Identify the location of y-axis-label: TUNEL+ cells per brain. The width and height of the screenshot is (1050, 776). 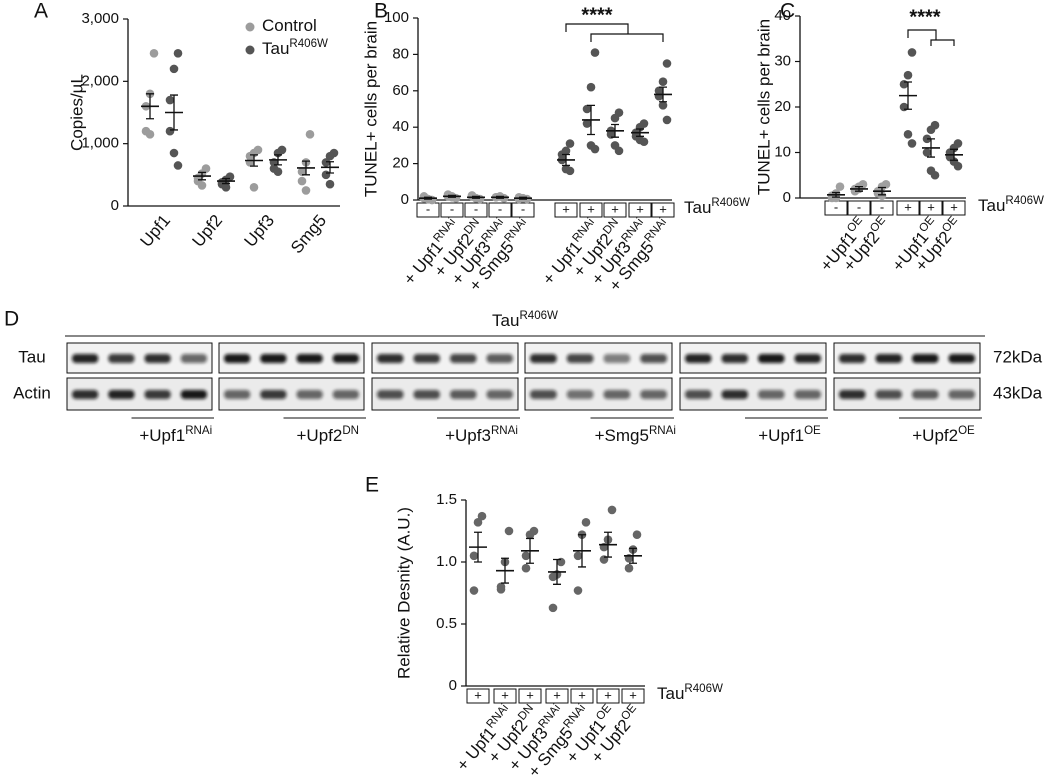
(763, 107).